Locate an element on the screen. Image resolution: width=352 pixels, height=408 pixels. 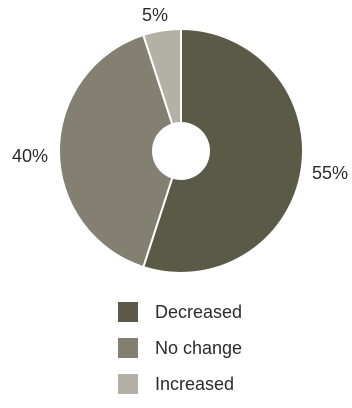
legend-label-increased: Increased is located at coordinates (195, 384).